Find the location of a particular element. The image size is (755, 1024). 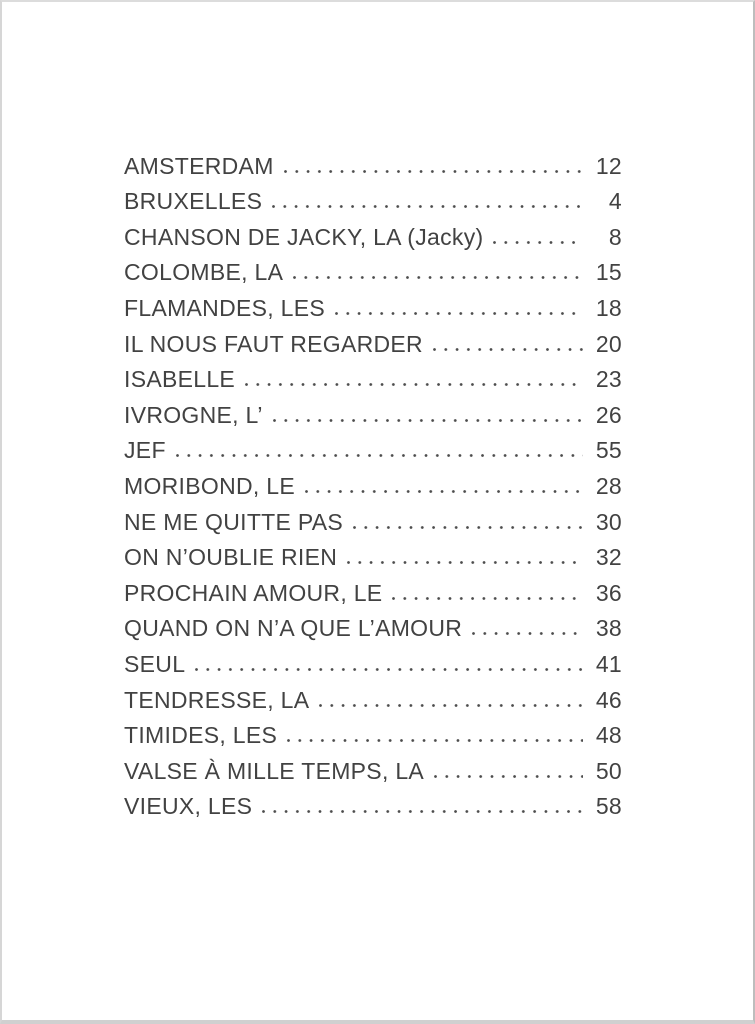

toc-entry: QUAND ON N’A QUE L’AMOUR 38 is located at coordinates (373, 623).